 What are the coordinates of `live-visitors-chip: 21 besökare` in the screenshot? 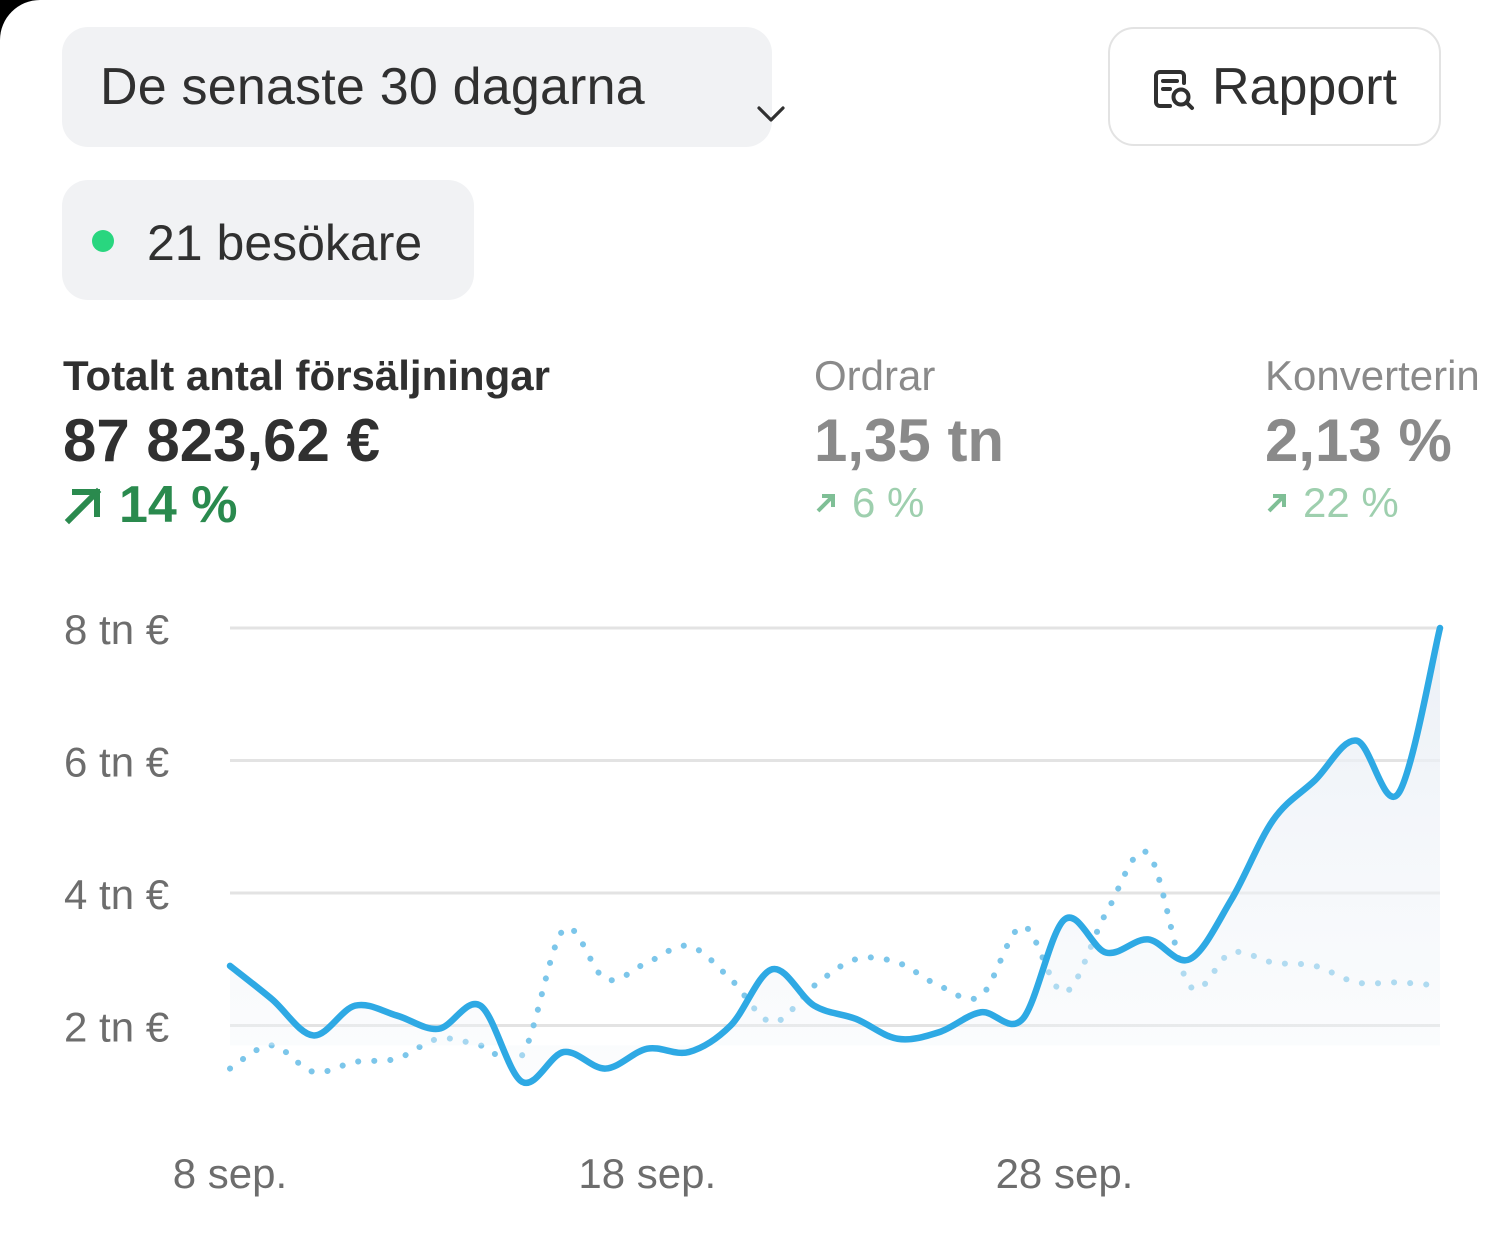 It's located at (268, 240).